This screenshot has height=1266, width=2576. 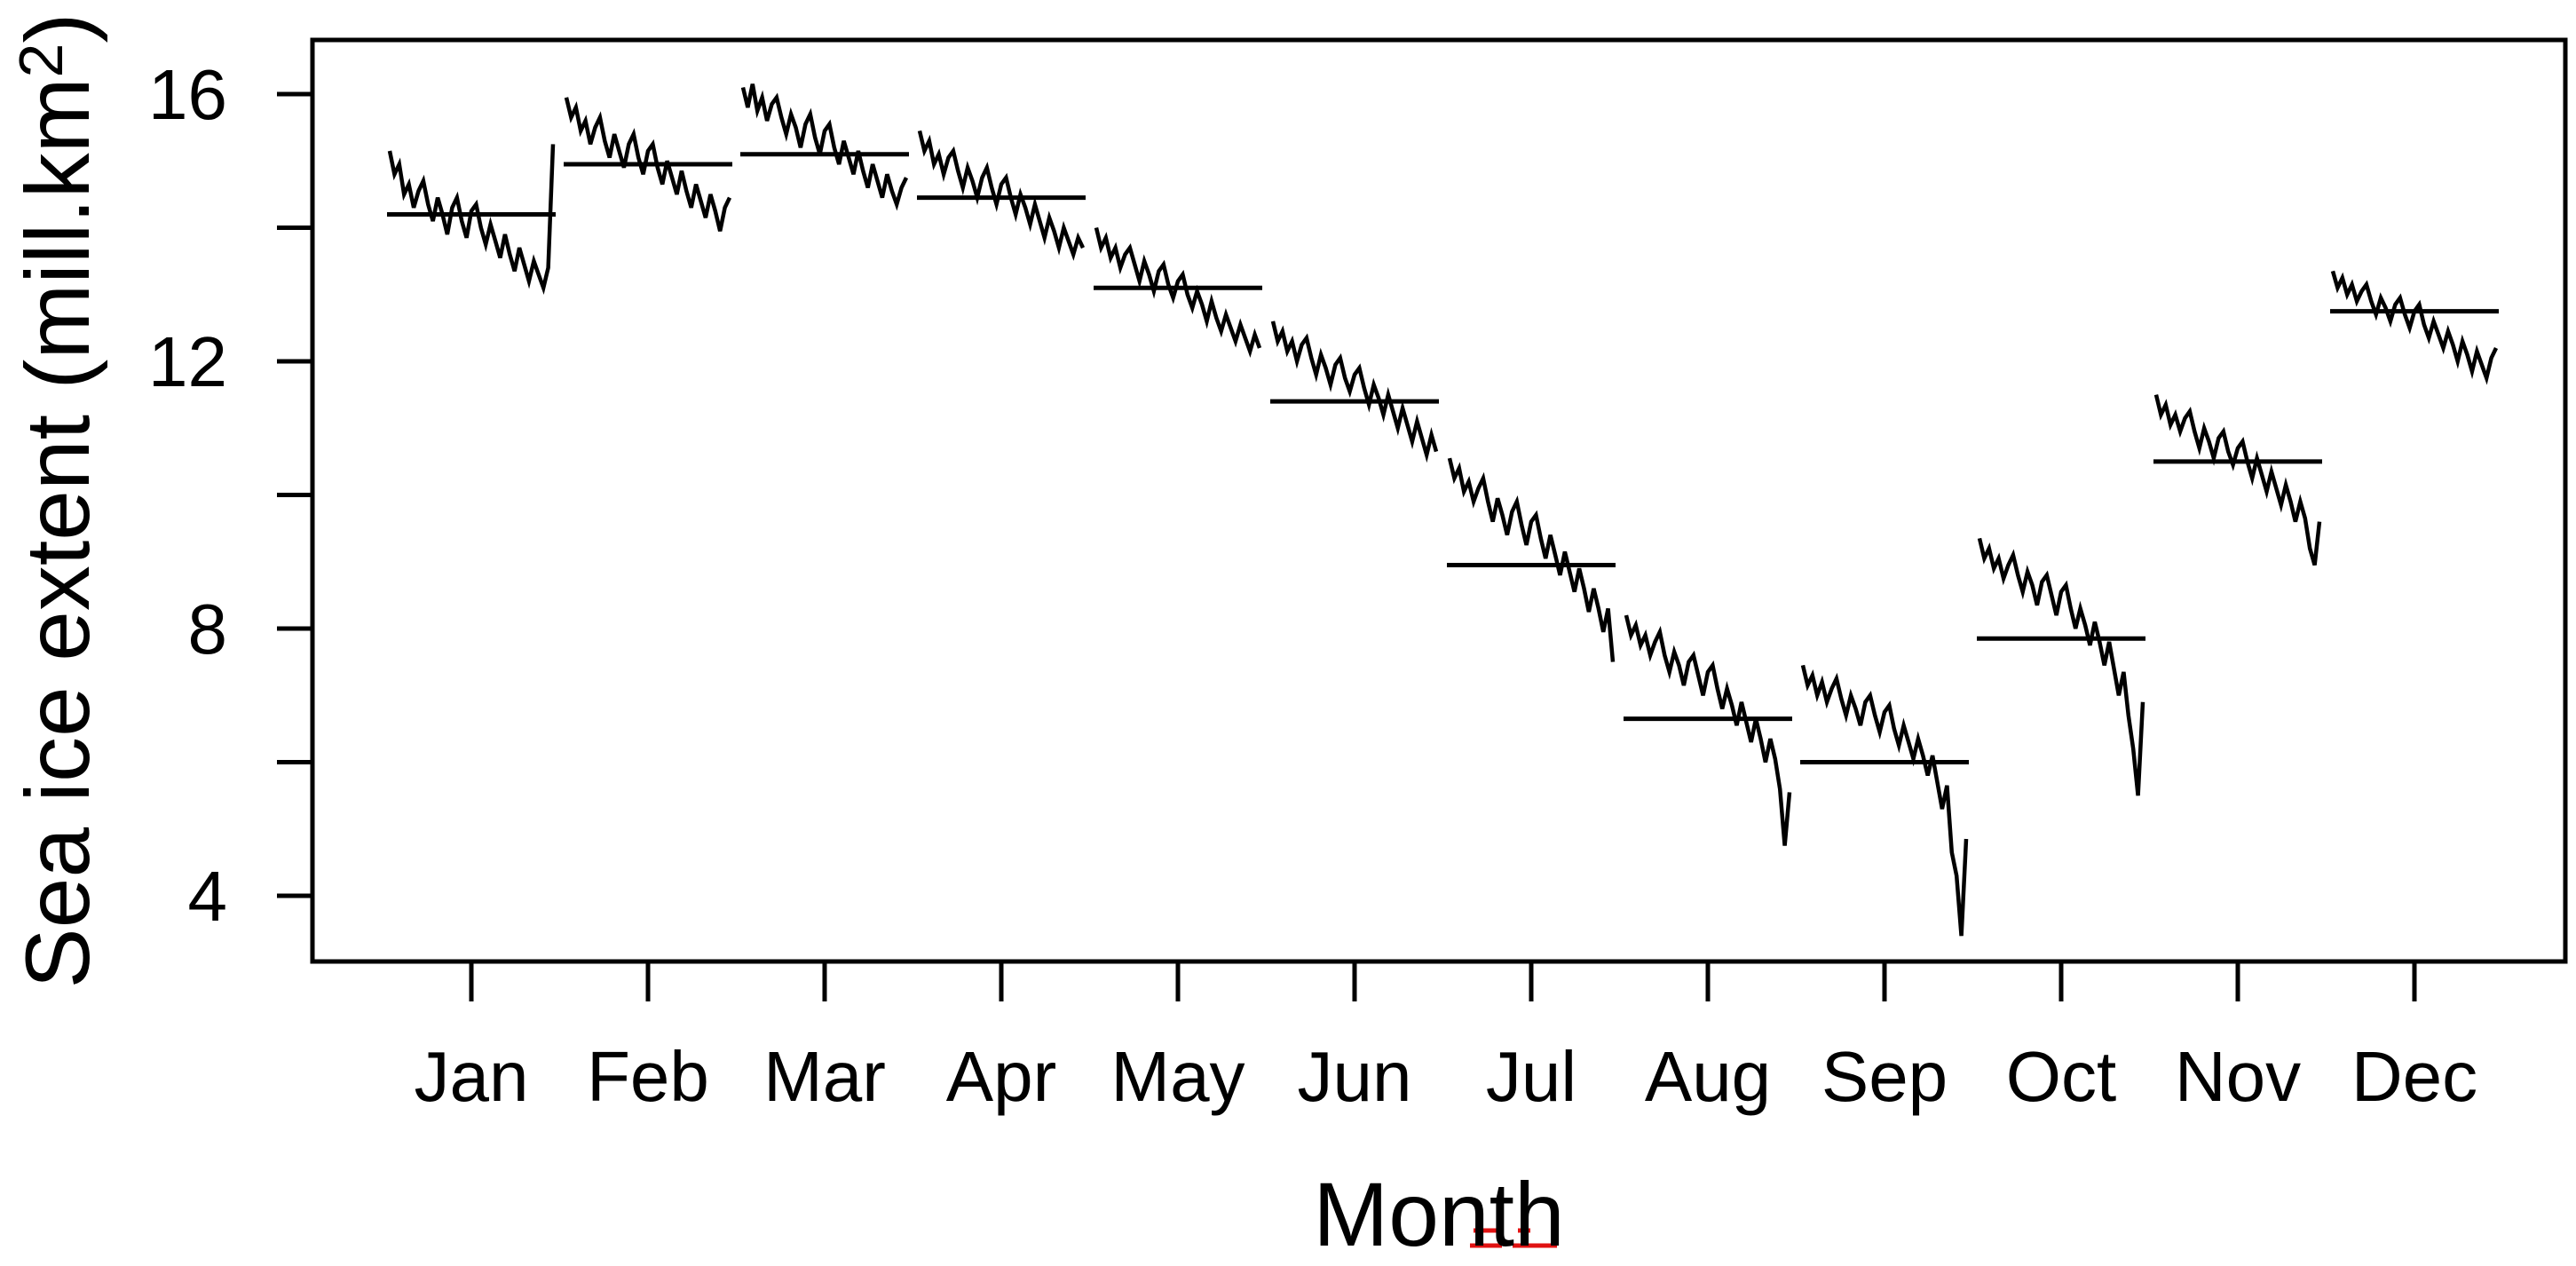 What do you see at coordinates (1355, 1076) in the screenshot?
I see `month-label: Jun` at bounding box center [1355, 1076].